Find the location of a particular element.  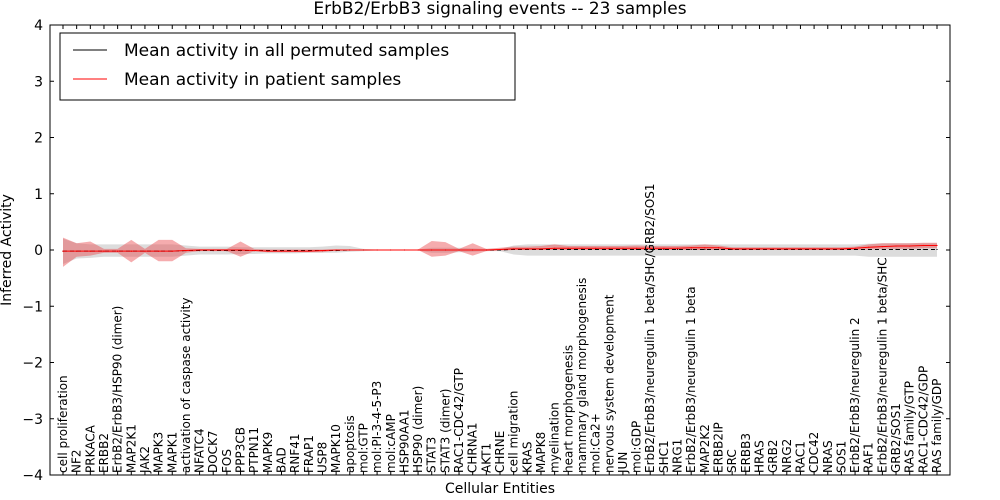

x-tick-label: PPP3CB is located at coordinates (241, 450).